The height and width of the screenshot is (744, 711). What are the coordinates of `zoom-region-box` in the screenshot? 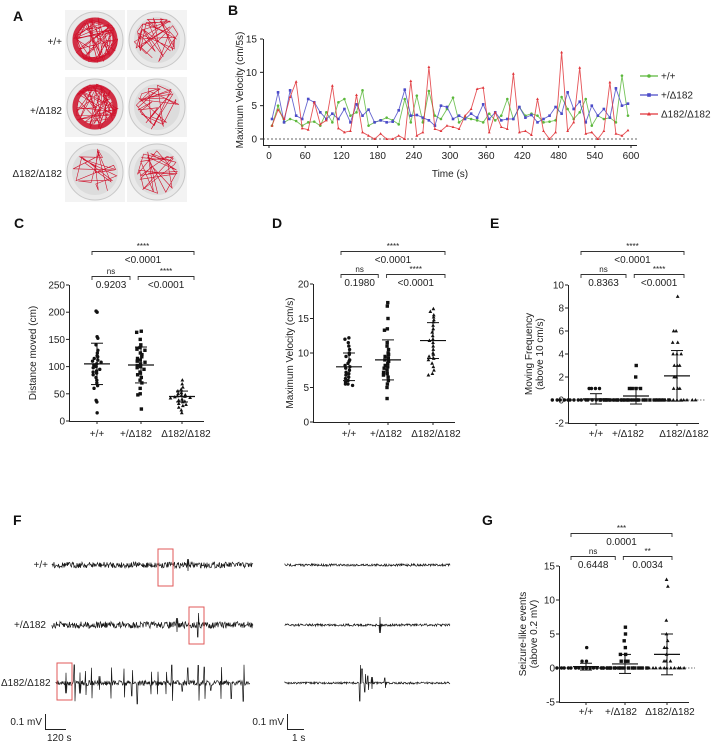 It's located at (165, 567).